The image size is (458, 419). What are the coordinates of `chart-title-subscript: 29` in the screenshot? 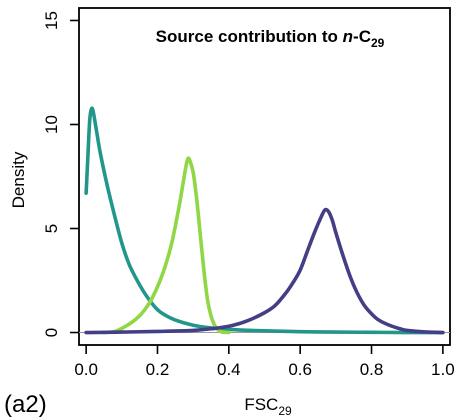 It's located at (378, 43).